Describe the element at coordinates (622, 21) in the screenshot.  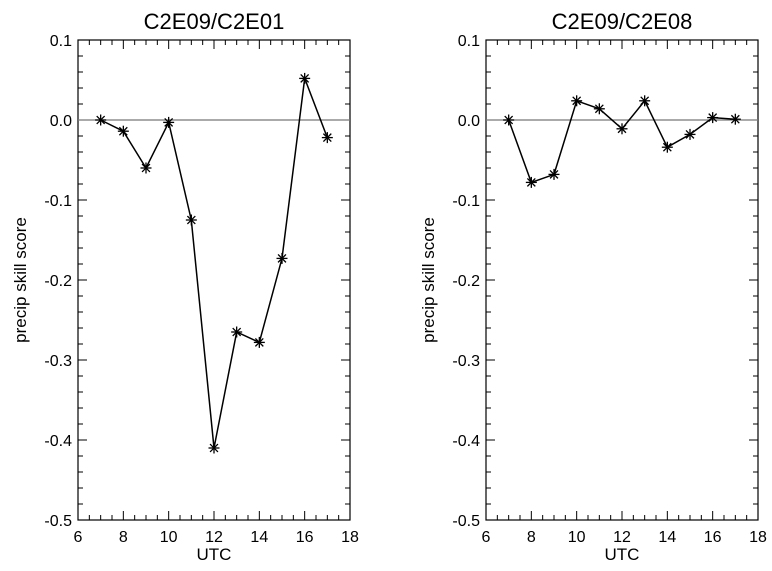
I see `chart-title-right: C2E09/C2E08` at that location.